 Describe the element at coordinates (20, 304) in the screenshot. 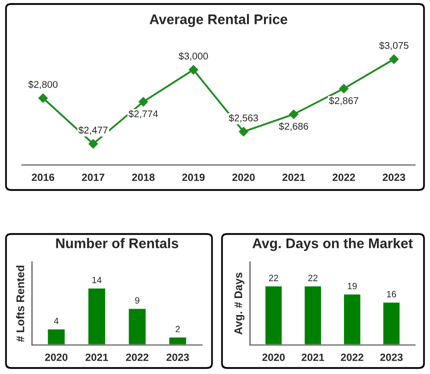

I see `y-axis-title: # Lofts Rented` at that location.